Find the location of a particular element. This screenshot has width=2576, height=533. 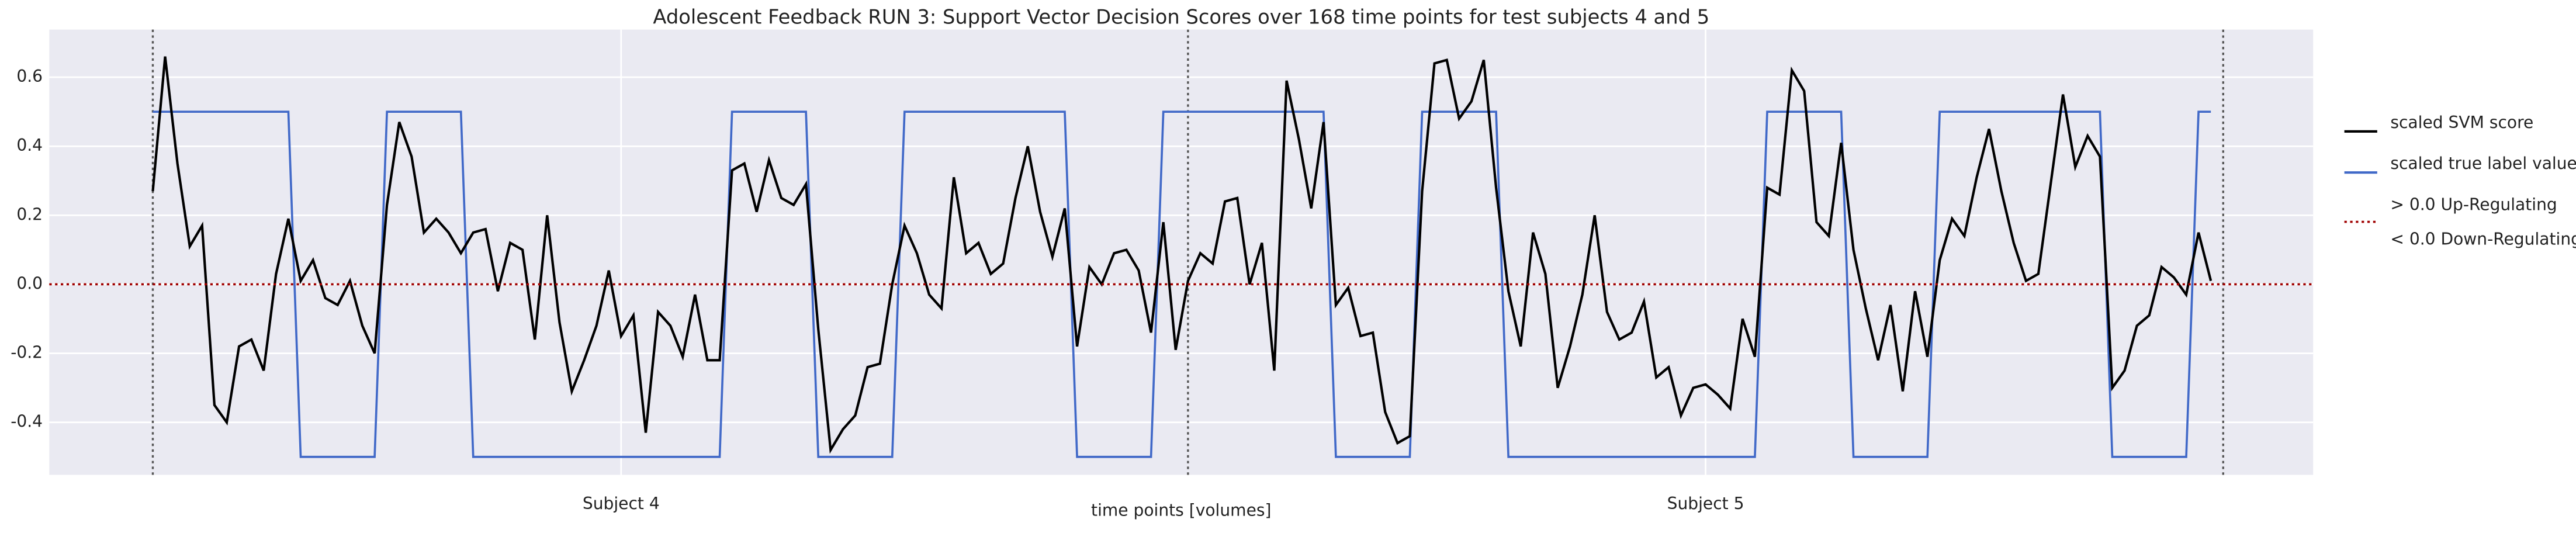

x-axis-label: time points [volumes] is located at coordinates (1181, 510).